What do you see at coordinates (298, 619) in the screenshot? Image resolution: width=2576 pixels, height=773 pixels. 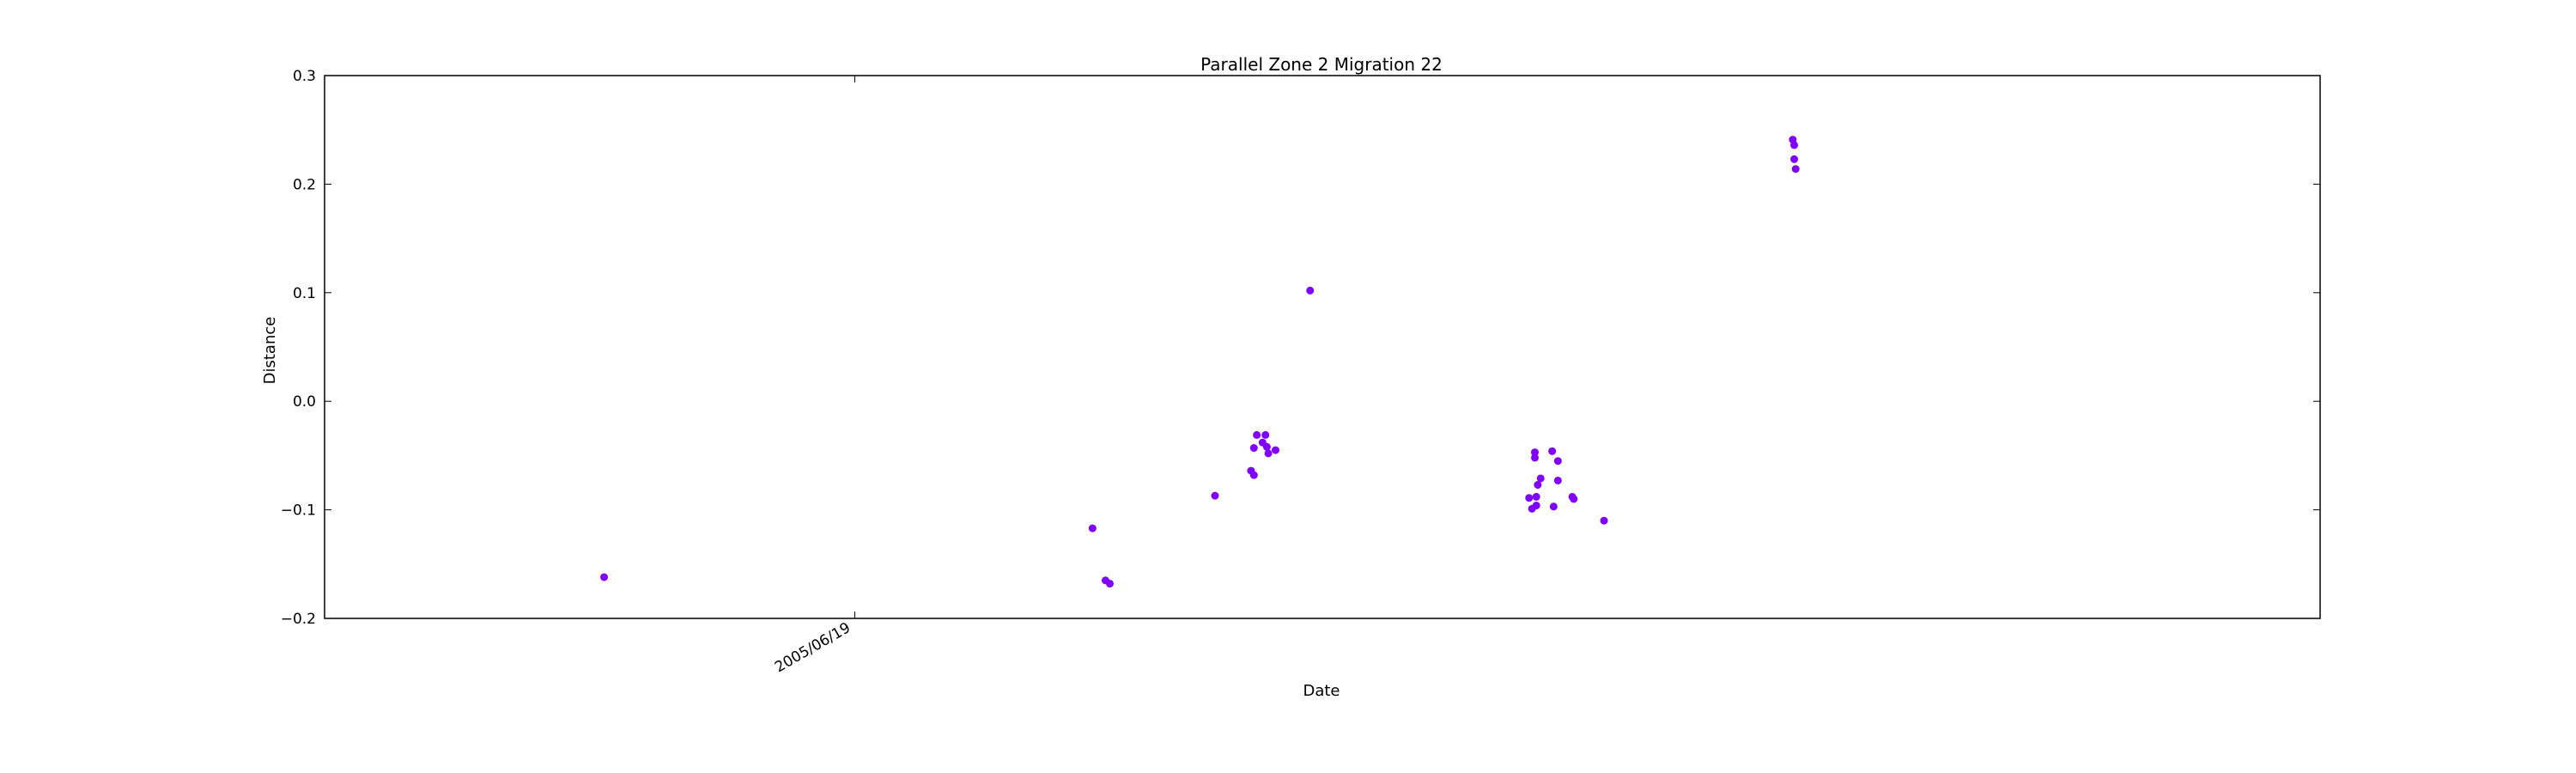 I see `y-tick-label: −0.2` at bounding box center [298, 619].